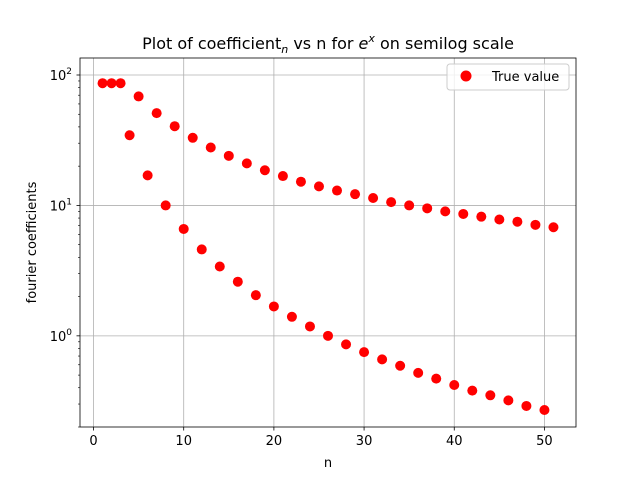 This screenshot has height=480, width=640. What do you see at coordinates (211, 43) in the screenshot?
I see `title-prefix: Plot of coefficient` at bounding box center [211, 43].